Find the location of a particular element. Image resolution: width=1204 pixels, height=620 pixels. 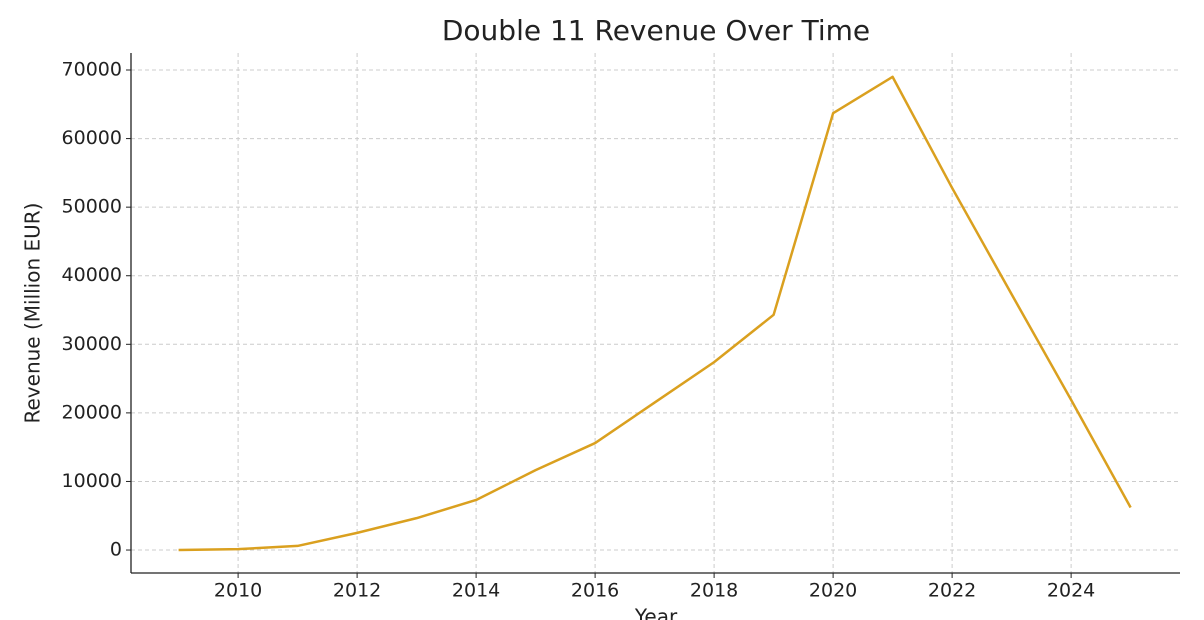

y-tick-label: 20000 is located at coordinates (92, 412).